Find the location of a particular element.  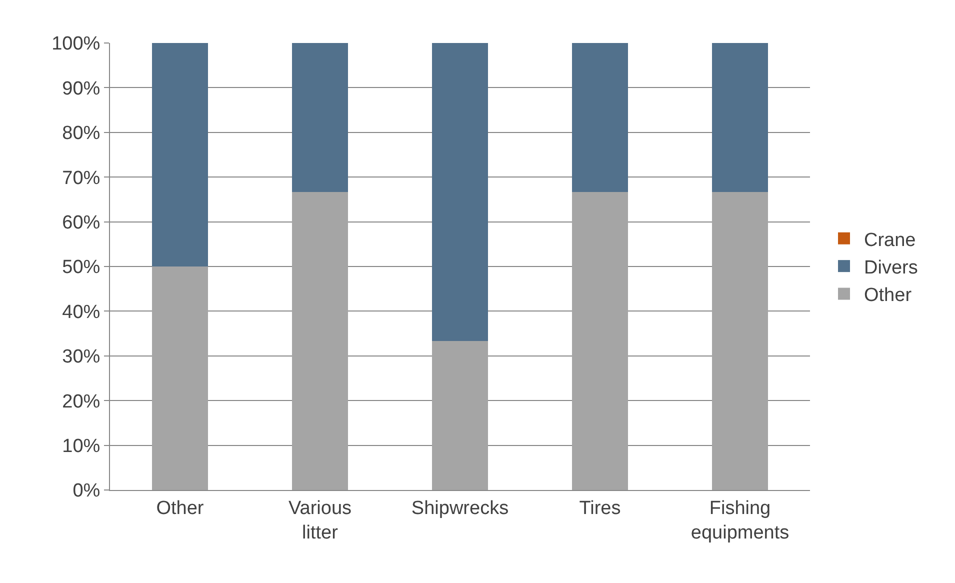

y-tick-label: 70% is located at coordinates (81, 178).